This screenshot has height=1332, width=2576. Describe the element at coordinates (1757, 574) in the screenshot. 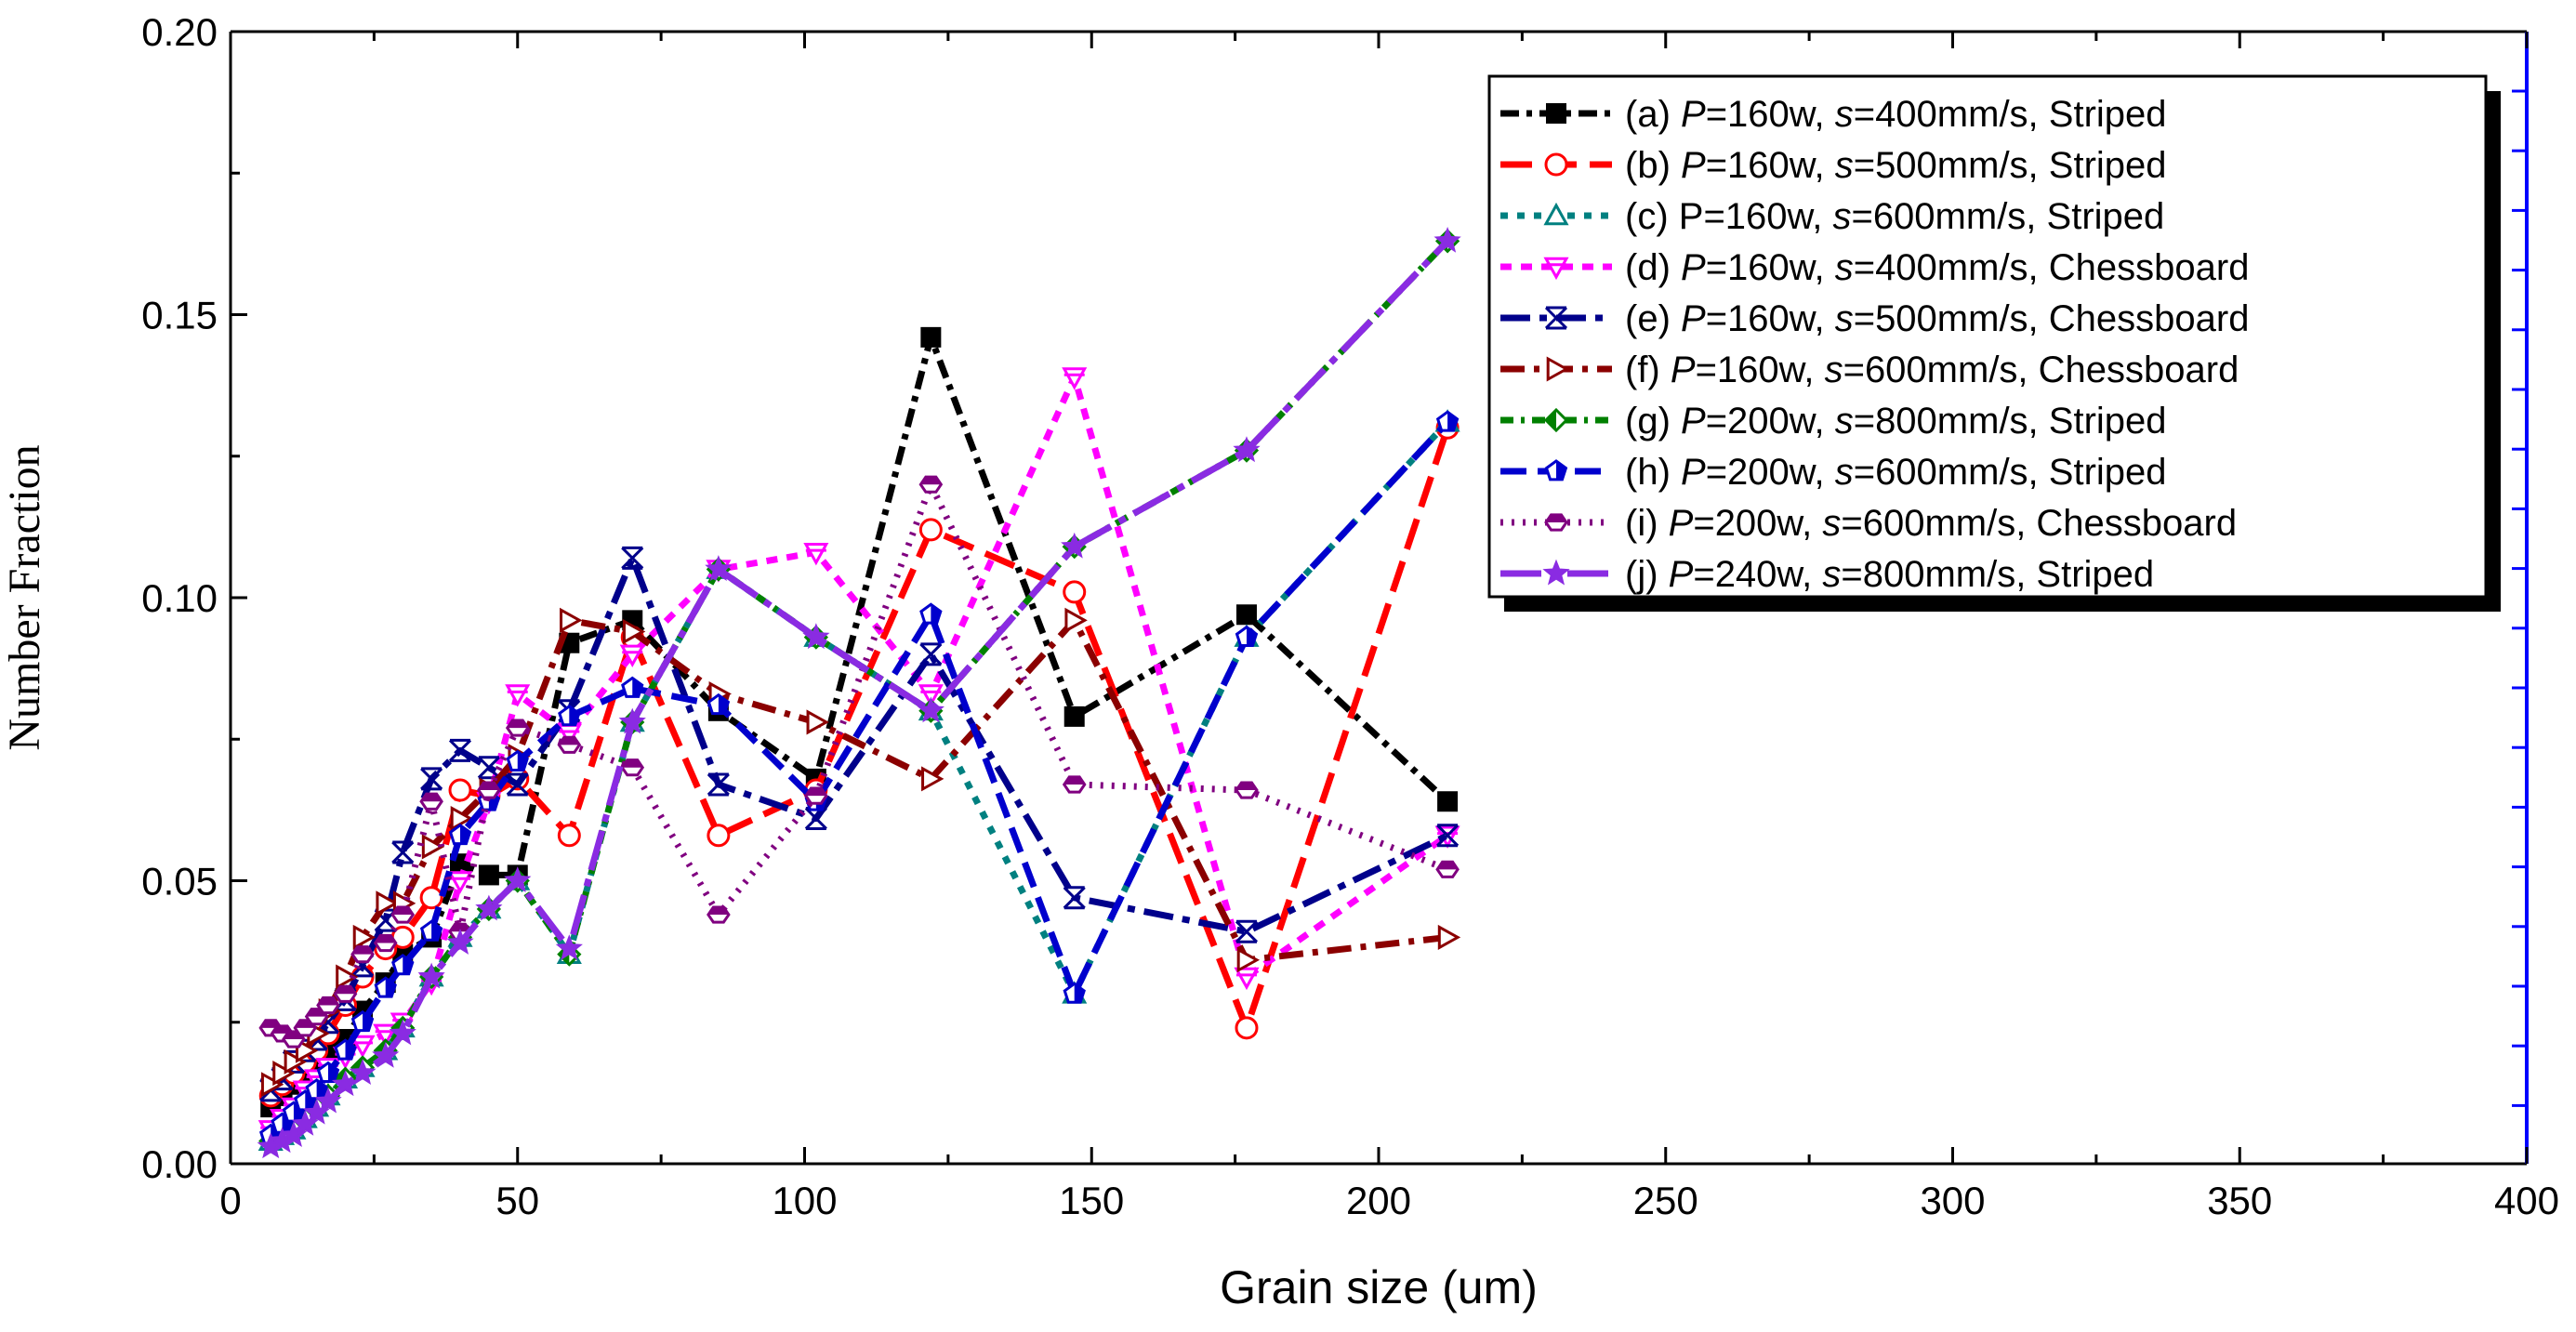

I see `legend-label-part: =240w,` at that location.